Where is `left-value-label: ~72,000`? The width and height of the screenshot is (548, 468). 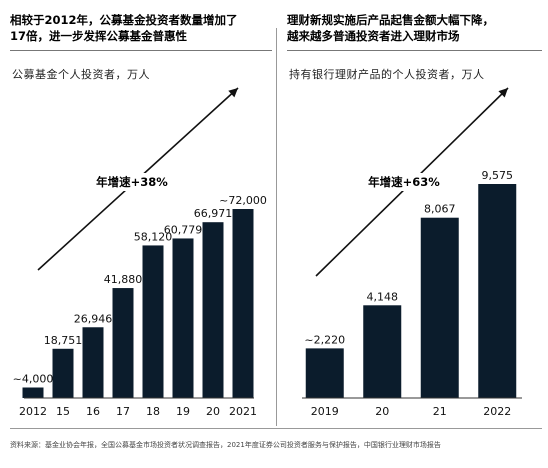
left-value-label: ~72,000 is located at coordinates (243, 200).